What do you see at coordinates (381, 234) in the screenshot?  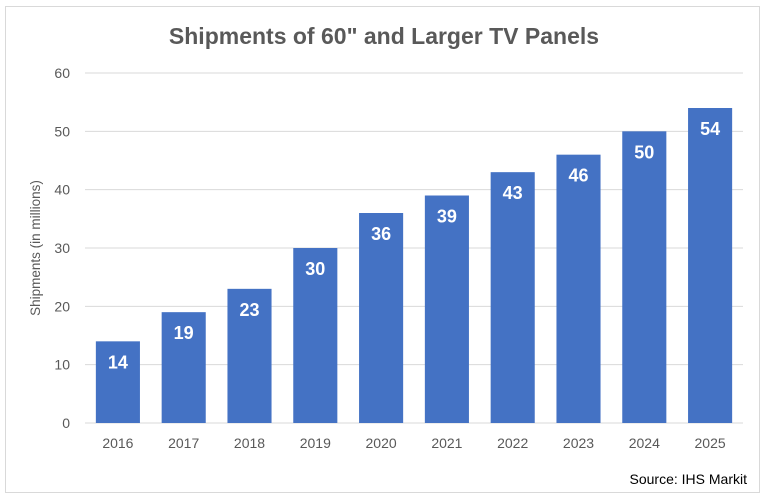 I see `data-label-2020: 36` at bounding box center [381, 234].